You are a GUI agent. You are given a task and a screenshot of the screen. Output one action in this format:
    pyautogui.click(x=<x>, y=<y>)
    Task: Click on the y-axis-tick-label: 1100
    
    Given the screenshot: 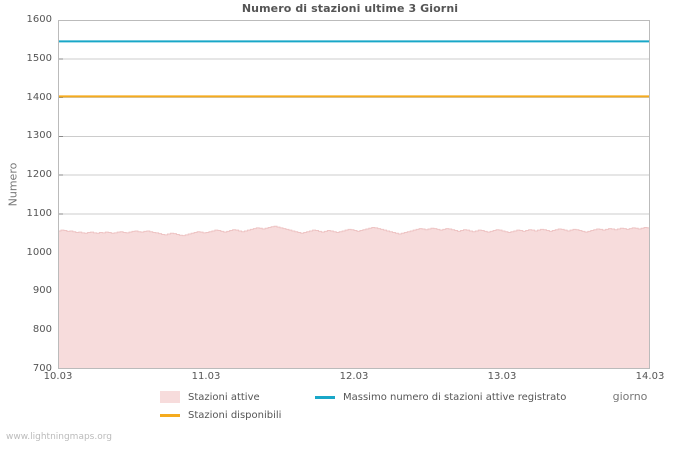 What is the action you would take?
    pyautogui.click(x=39, y=213)
    